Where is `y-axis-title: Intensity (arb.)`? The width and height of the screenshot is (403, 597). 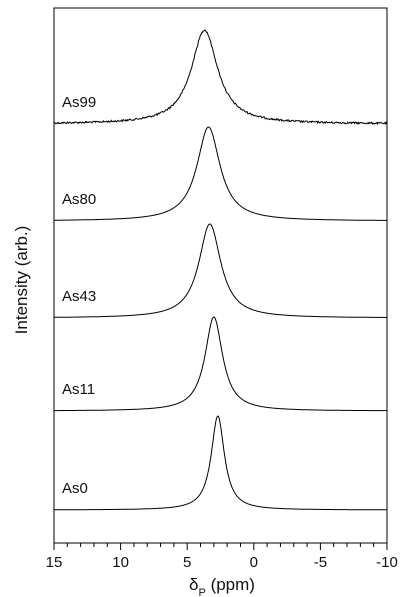
y-axis-title: Intensity (arb.) is located at coordinates (21, 280).